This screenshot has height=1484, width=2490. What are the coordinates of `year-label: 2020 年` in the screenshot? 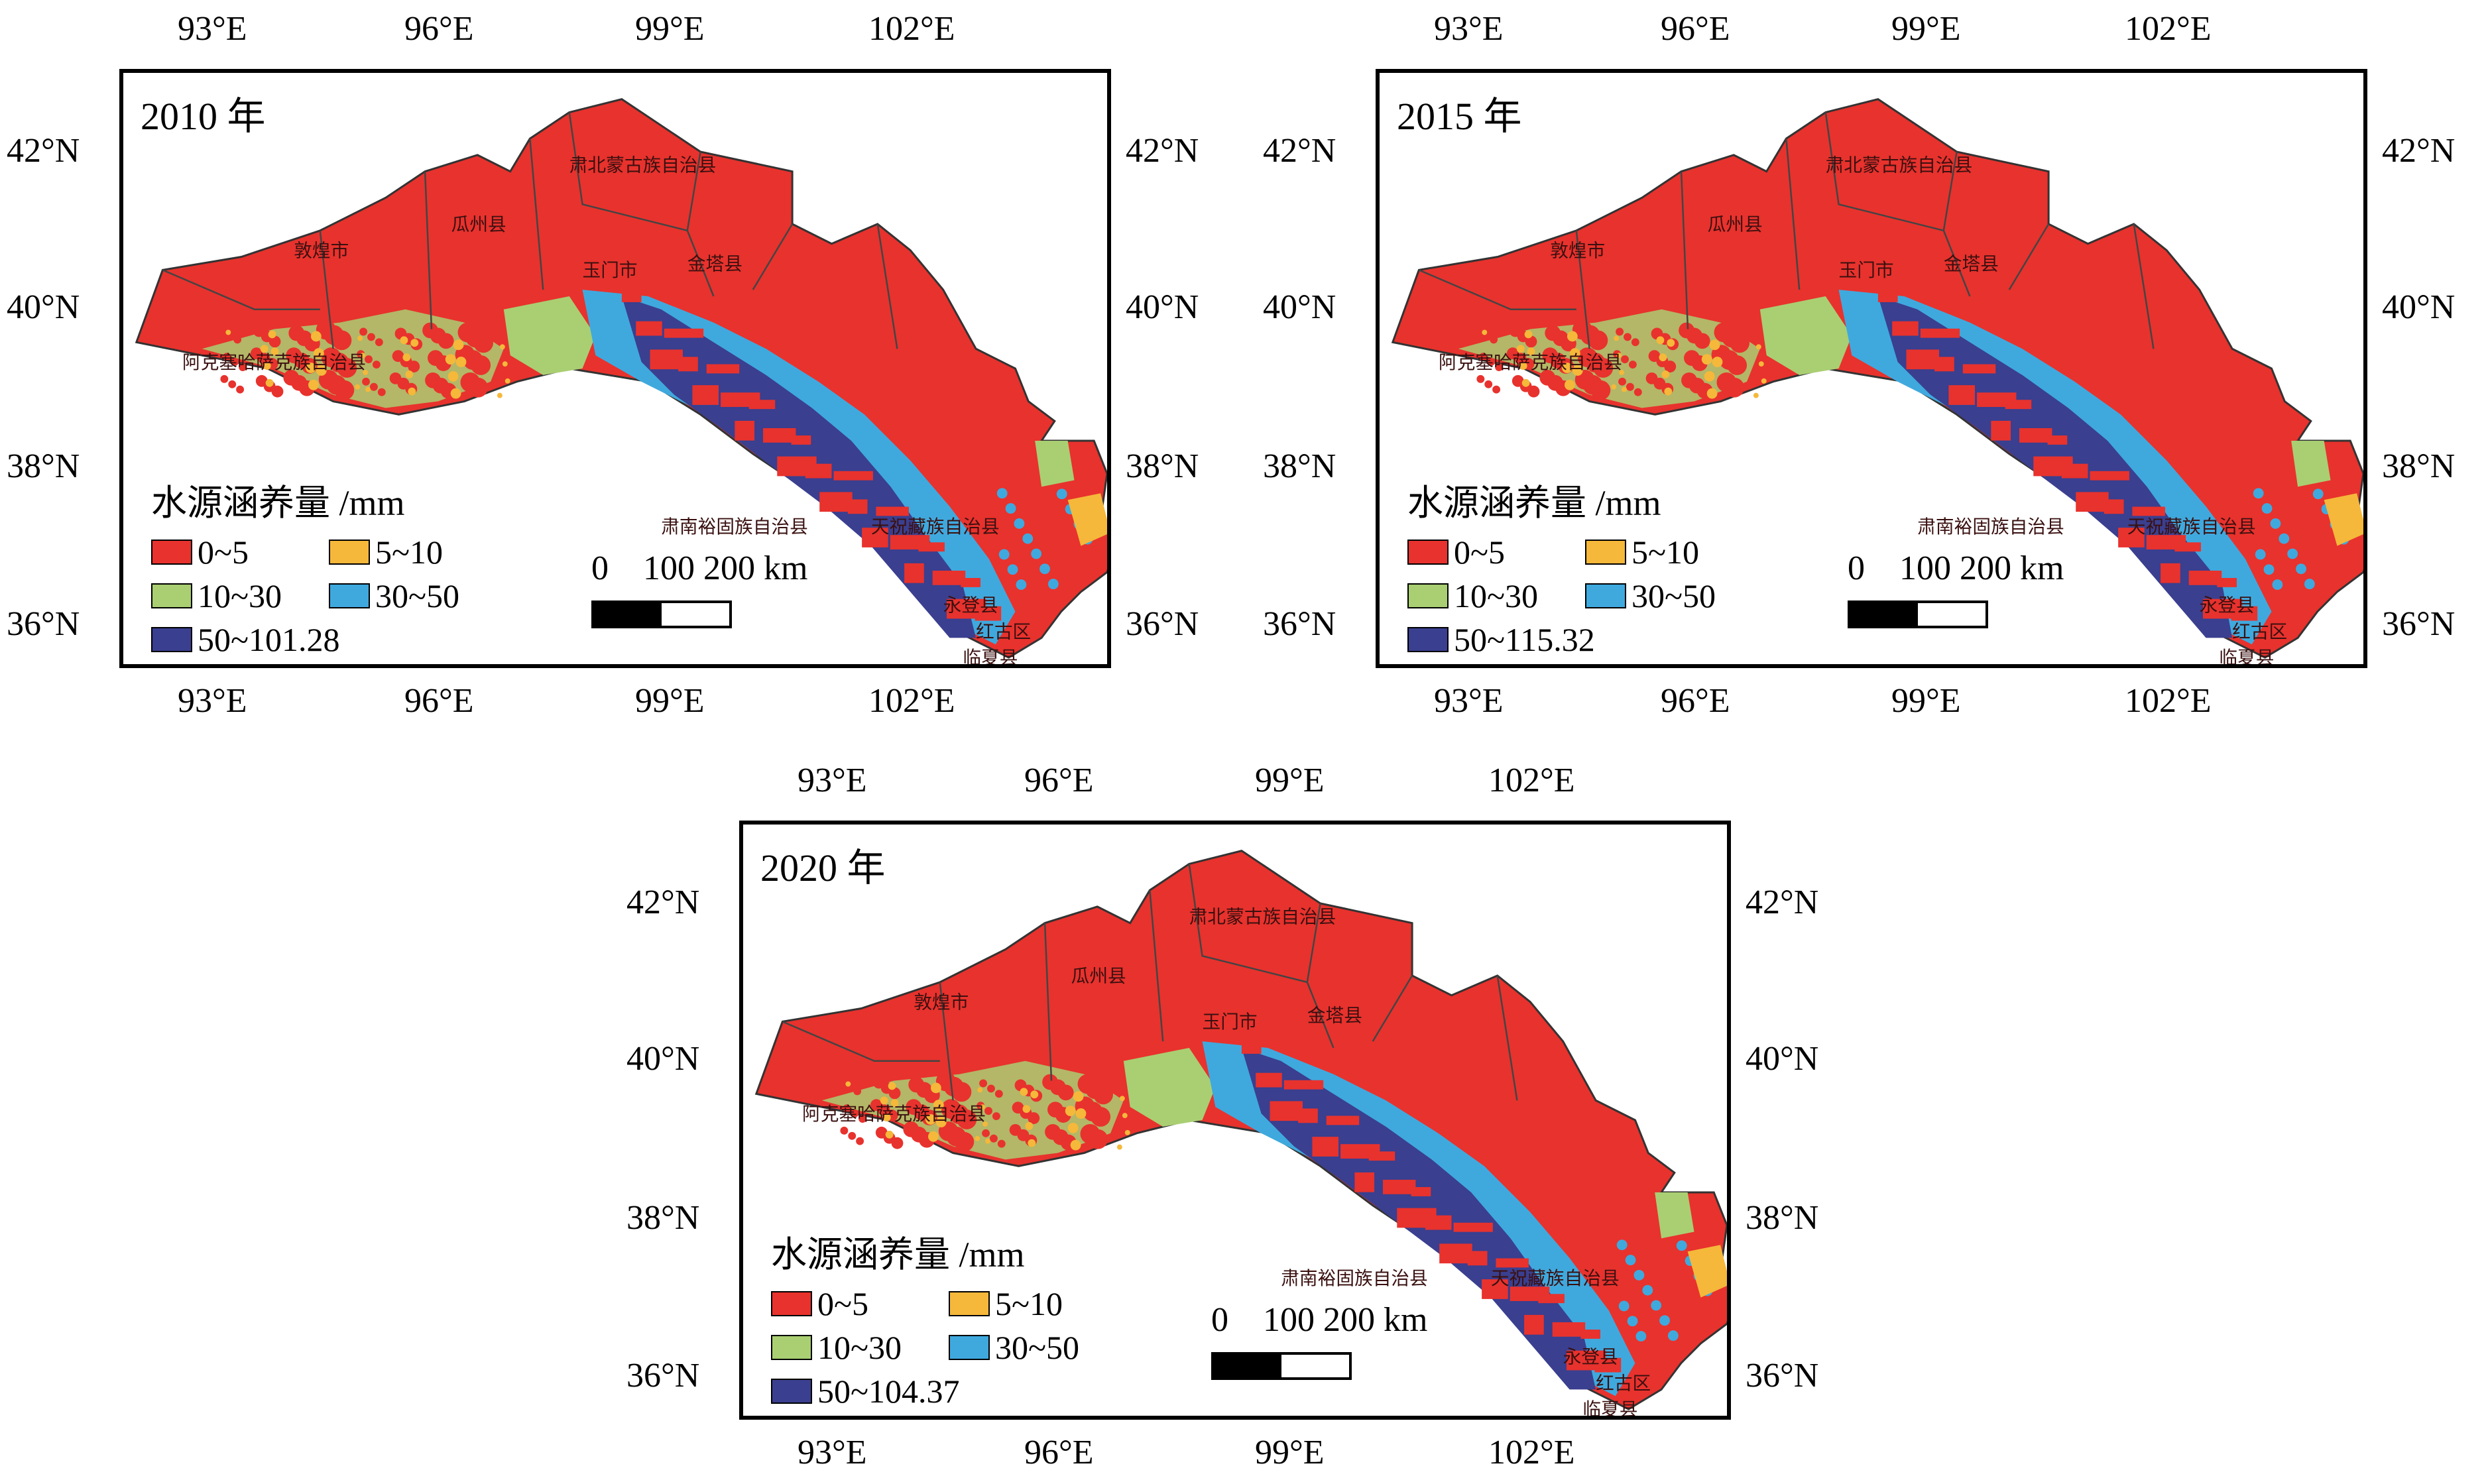 It's located at (823, 867).